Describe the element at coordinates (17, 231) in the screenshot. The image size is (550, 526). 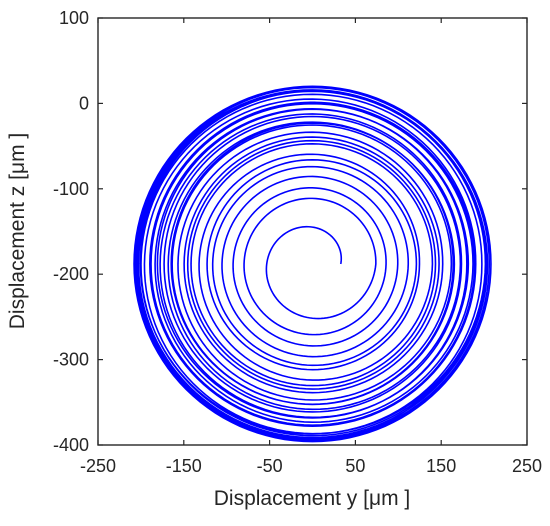
I see `y-axis-label: Displacement z [μm ]` at that location.